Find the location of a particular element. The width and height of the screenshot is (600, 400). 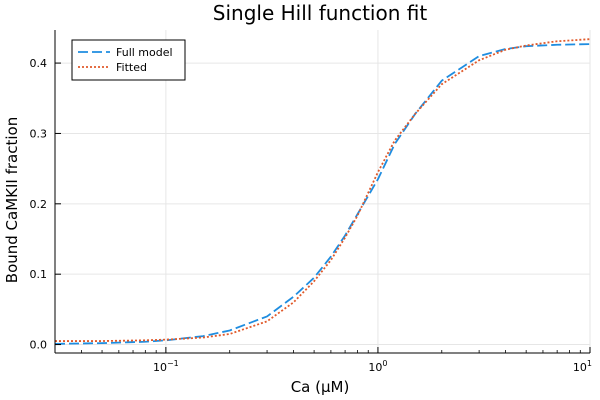

x-axis-label: Ca (μM) is located at coordinates (320, 387).